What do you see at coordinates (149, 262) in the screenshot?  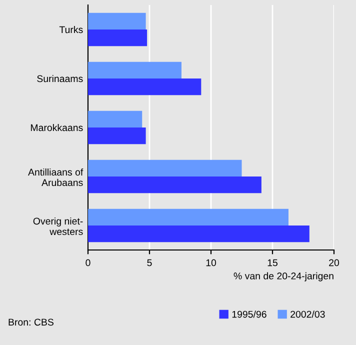 I see `x-tick-label: 5` at bounding box center [149, 262].